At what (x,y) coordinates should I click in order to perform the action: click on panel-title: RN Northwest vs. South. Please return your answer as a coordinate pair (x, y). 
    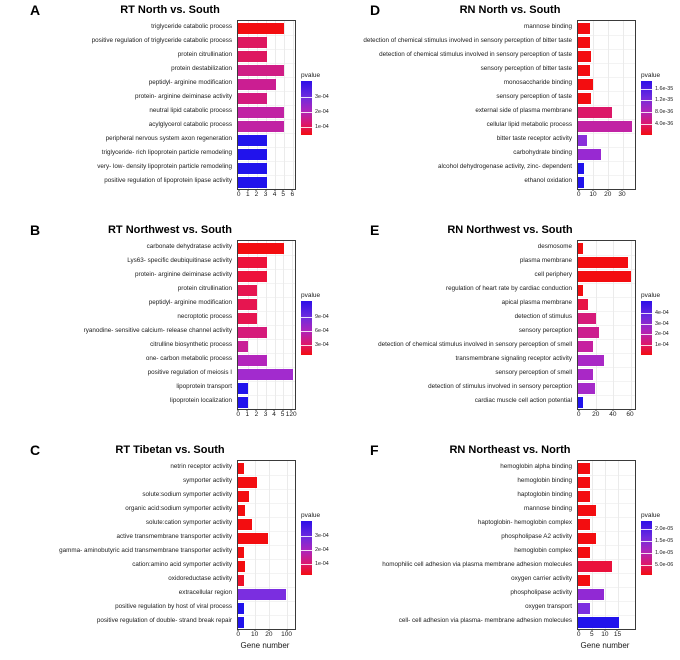
    Looking at the image, I should click on (510, 230).